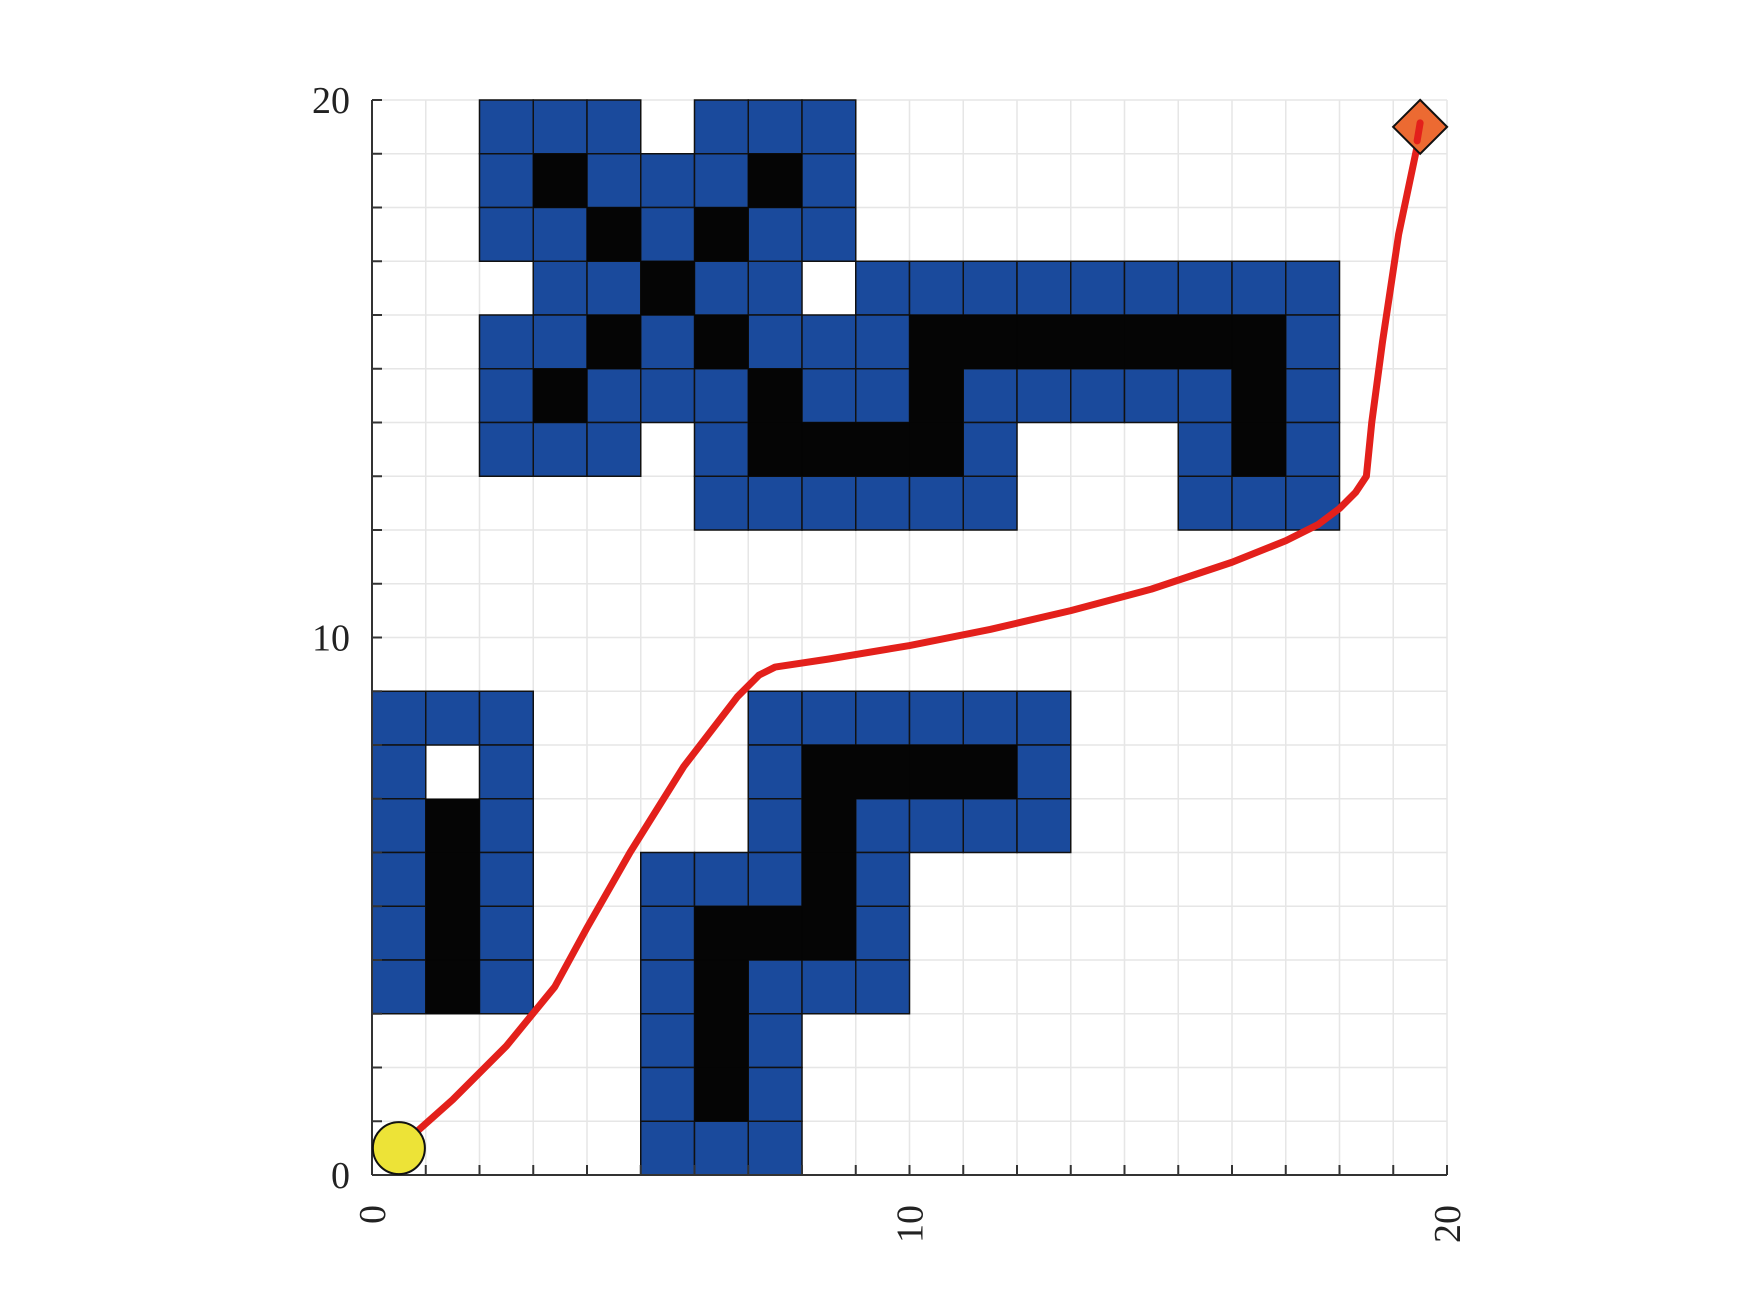 This screenshot has height=1313, width=1750. Describe the element at coordinates (1418, 132) in the screenshot. I see `path-line-end` at that location.